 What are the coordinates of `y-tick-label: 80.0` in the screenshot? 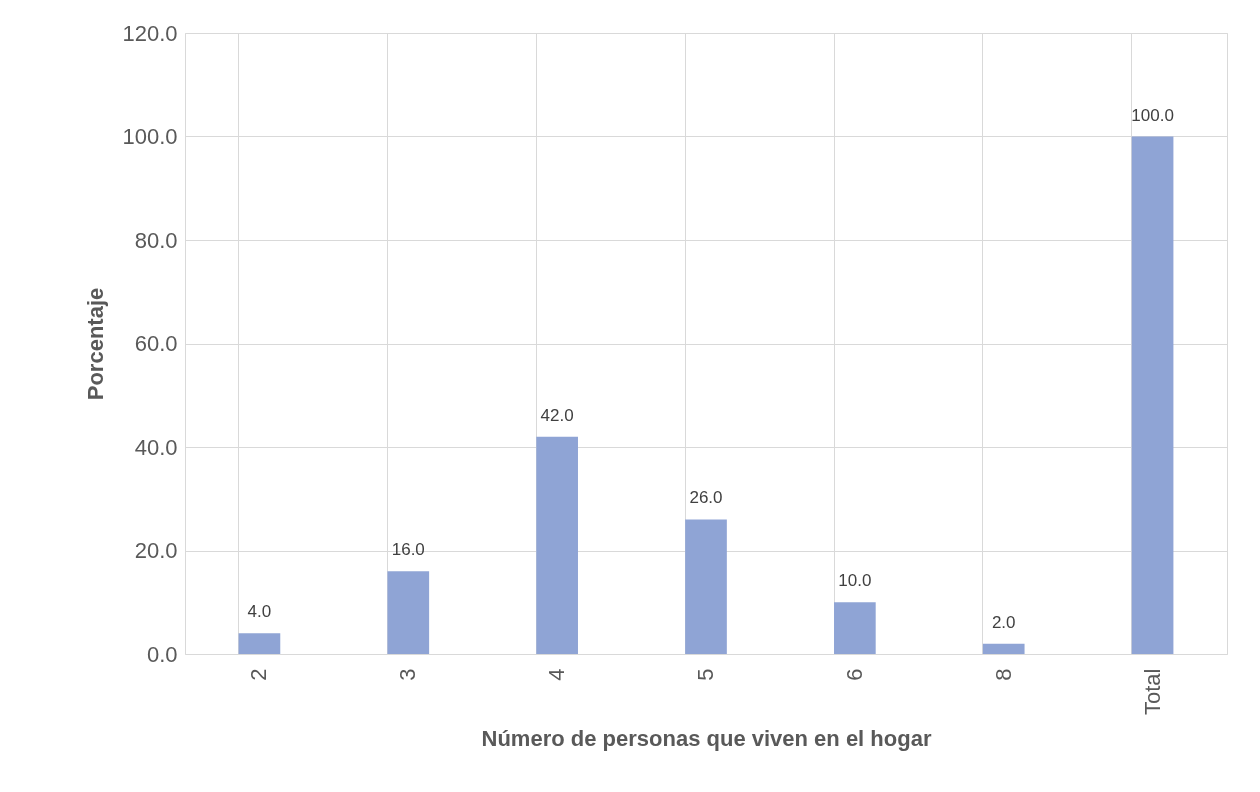 It's located at (156, 240).